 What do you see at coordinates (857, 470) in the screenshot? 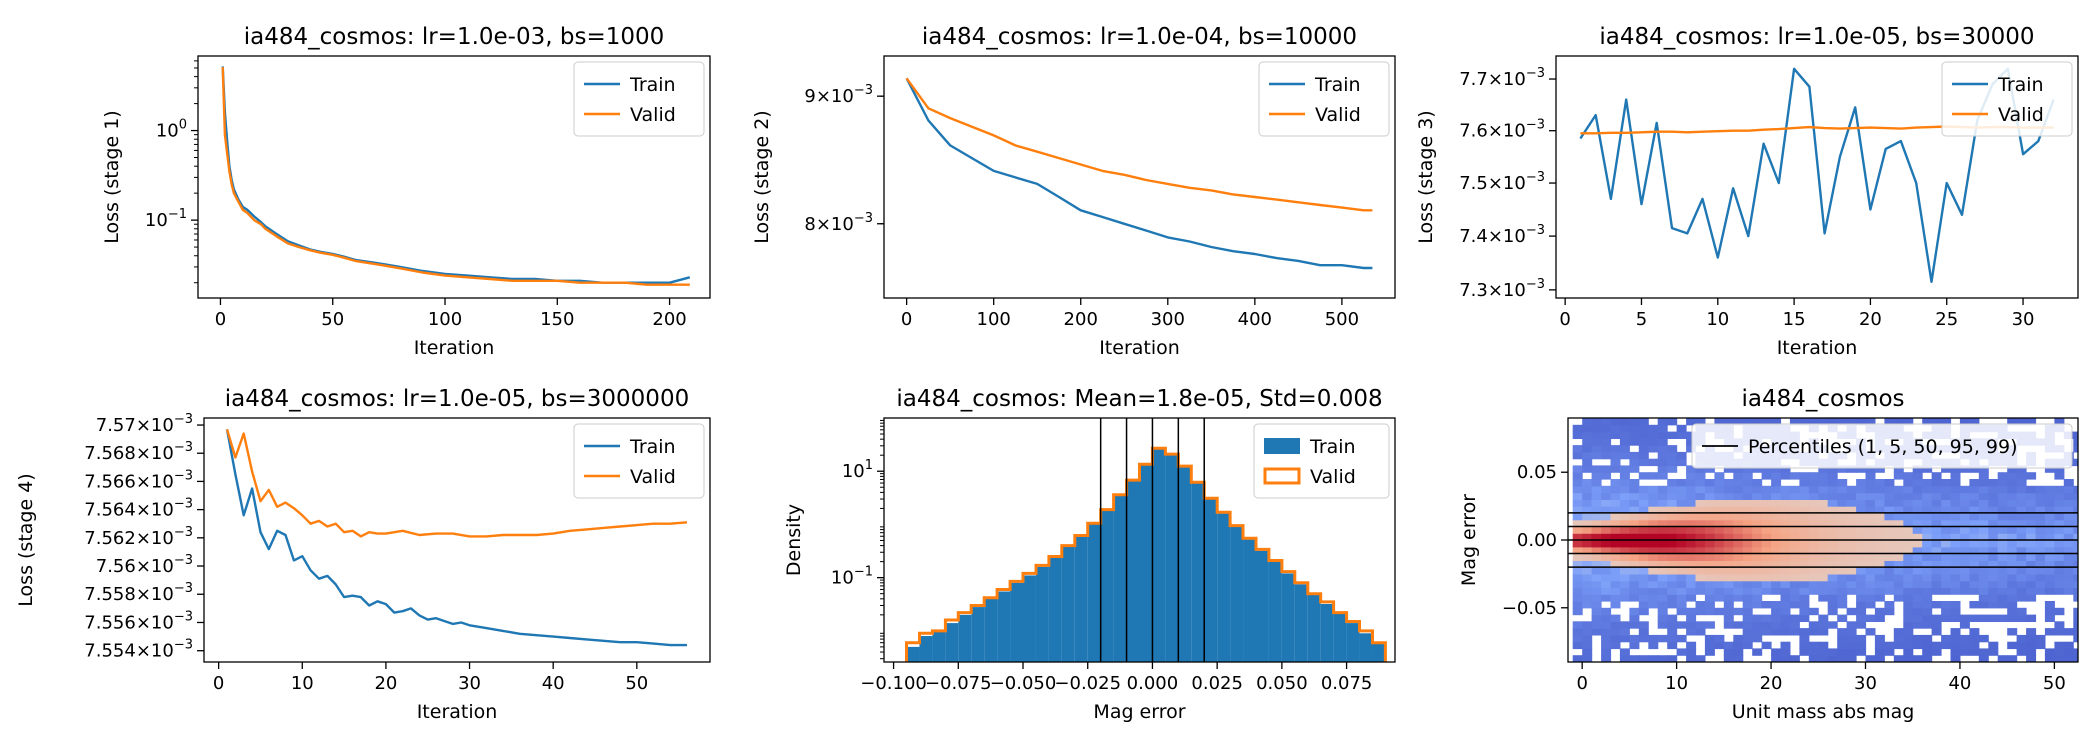
I see `y-tick-label: 10¹` at bounding box center [857, 470].